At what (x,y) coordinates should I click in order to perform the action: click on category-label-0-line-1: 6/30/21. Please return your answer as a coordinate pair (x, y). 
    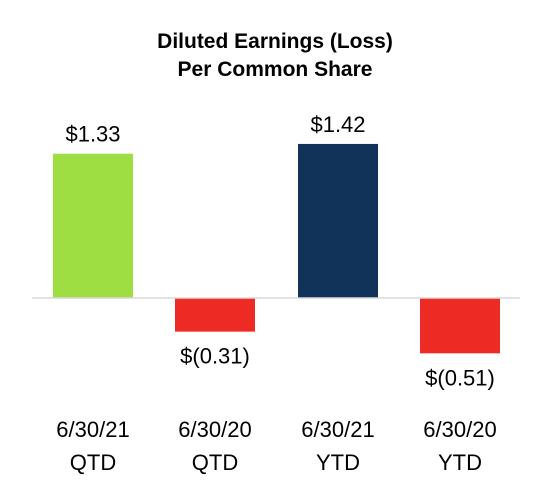
    Looking at the image, I should click on (92, 429).